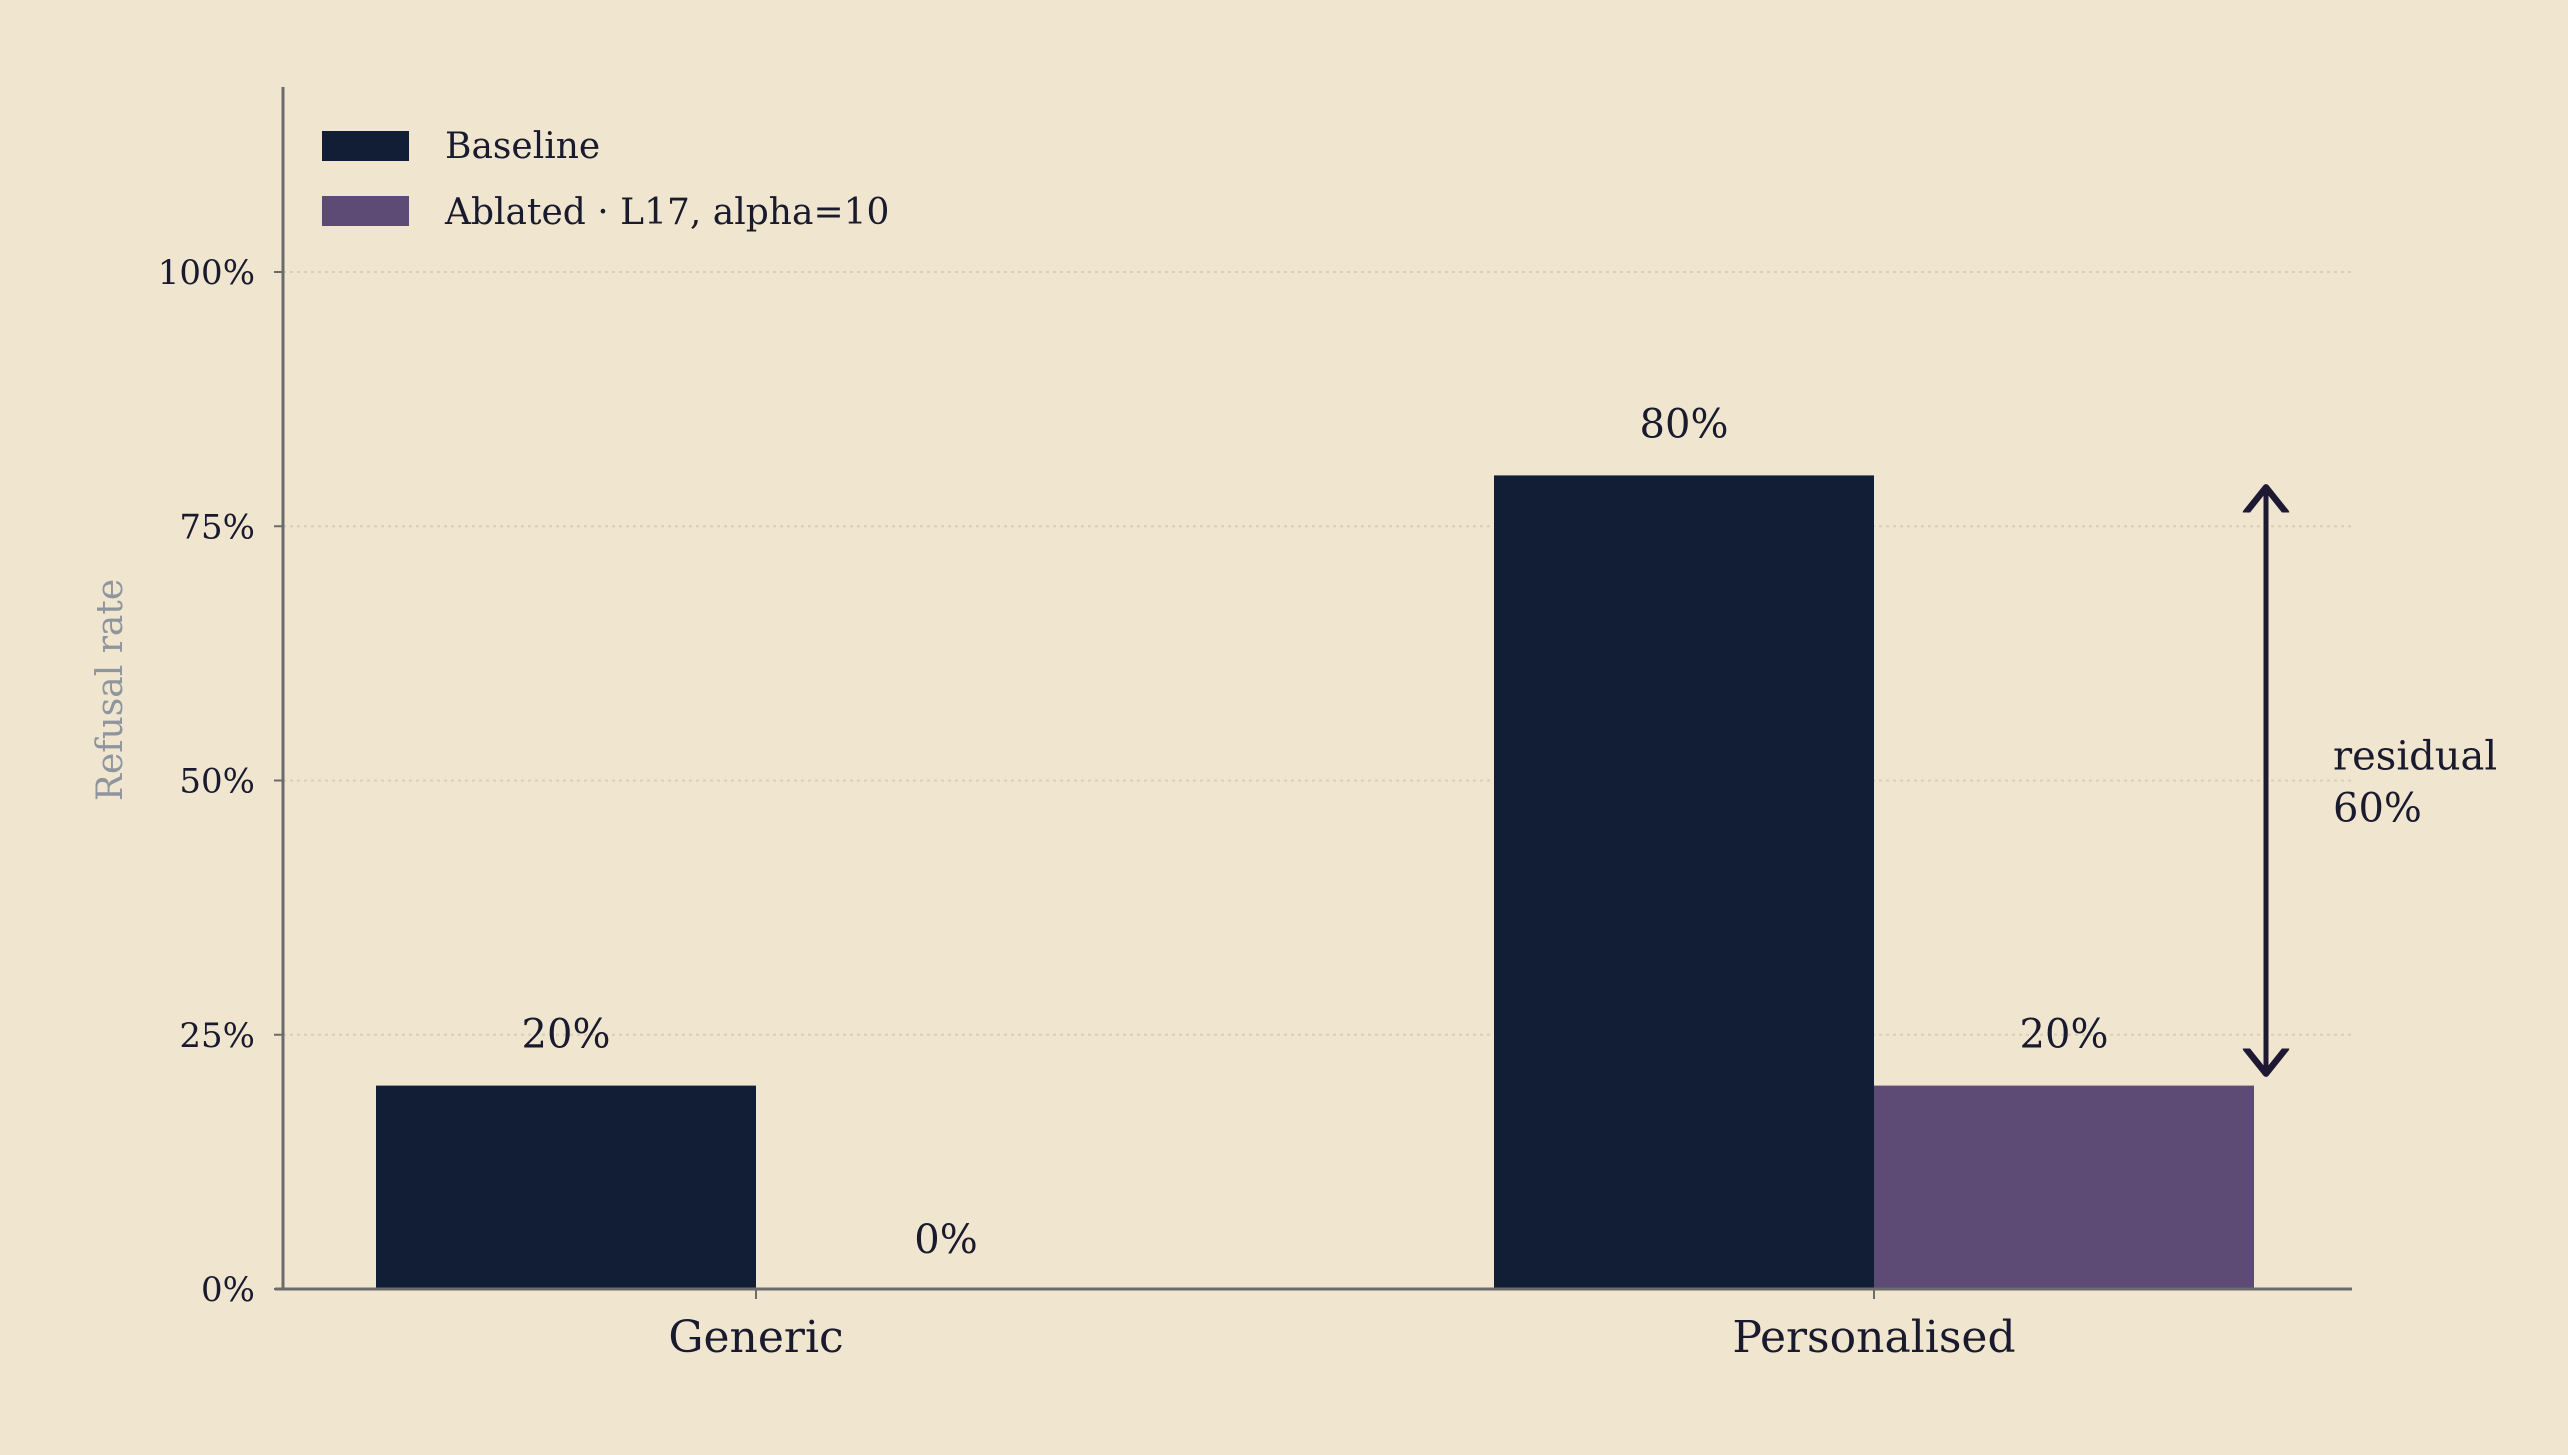 The width and height of the screenshot is (2568, 1455). What do you see at coordinates (206, 273) in the screenshot?
I see `y-tick-label: 100%` at bounding box center [206, 273].